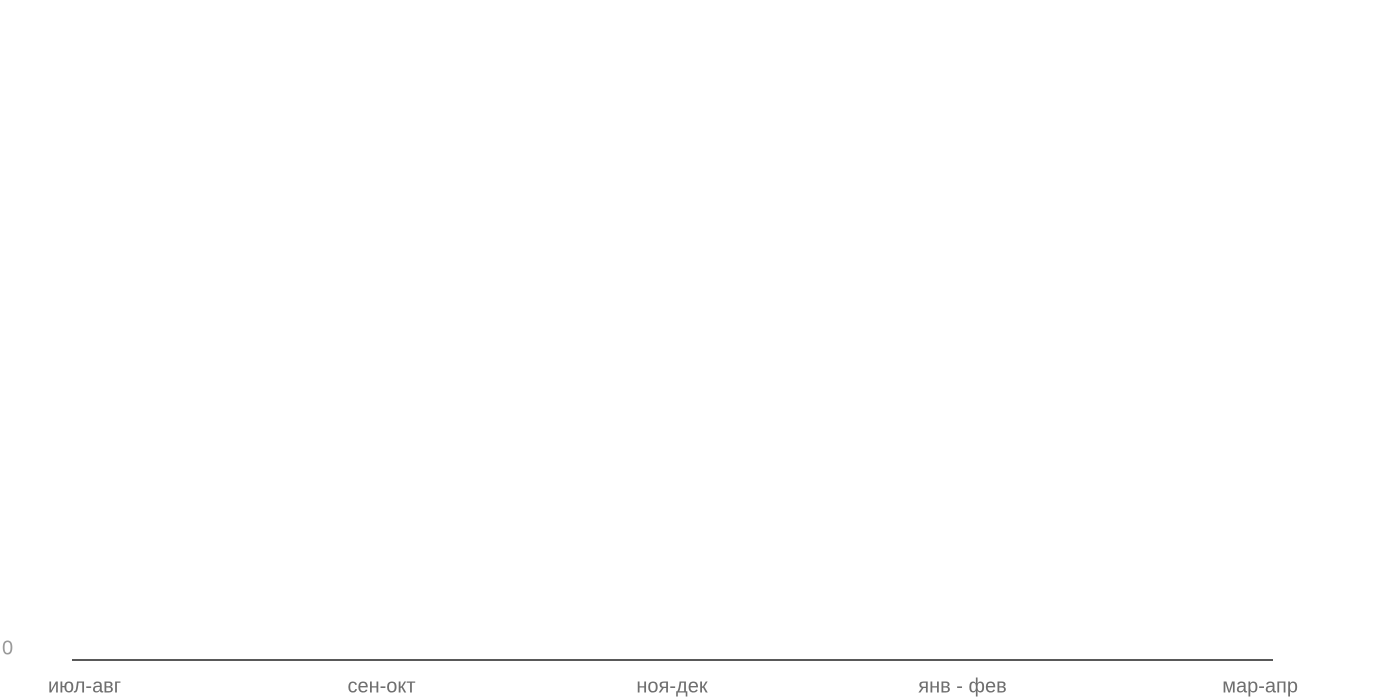  Describe the element at coordinates (962, 686) in the screenshot. I see `x-tick-label: янв - фев` at that location.